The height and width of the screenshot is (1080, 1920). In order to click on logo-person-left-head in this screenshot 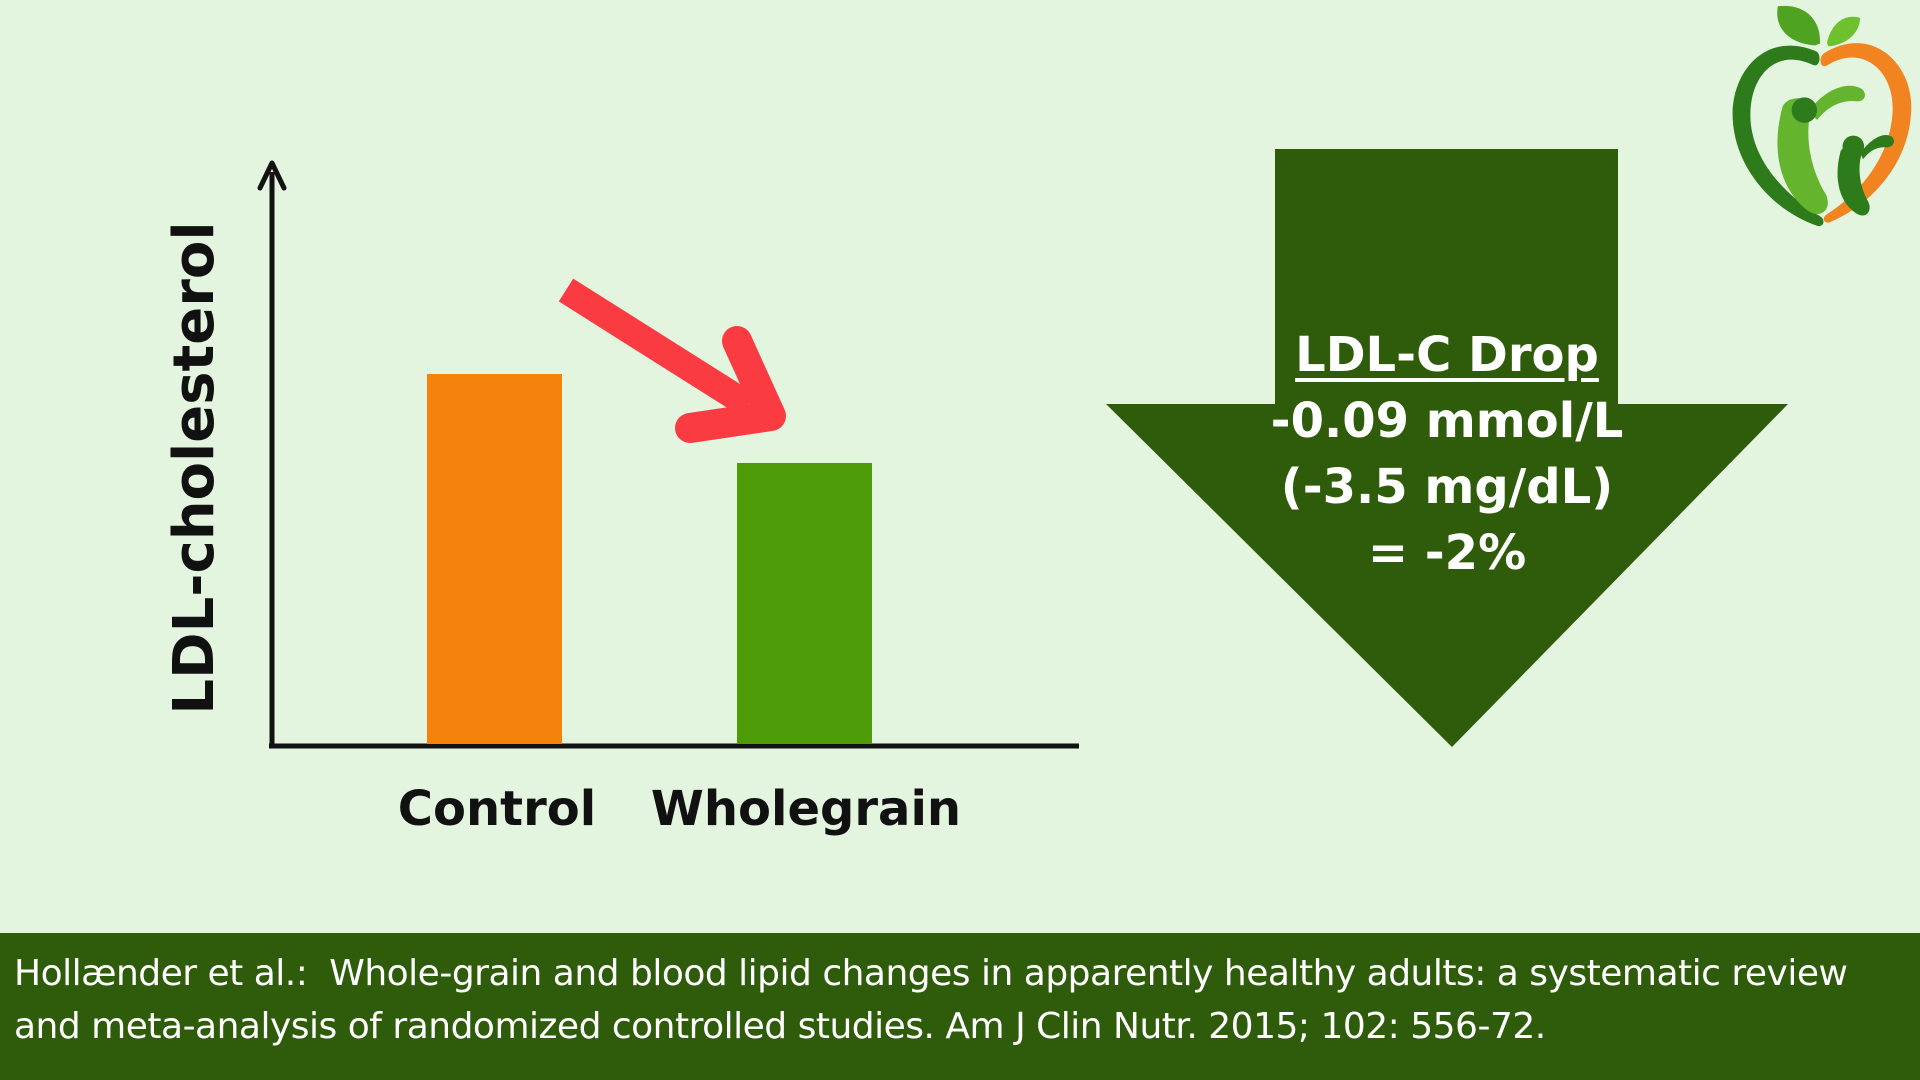, I will do `click(1804, 110)`.